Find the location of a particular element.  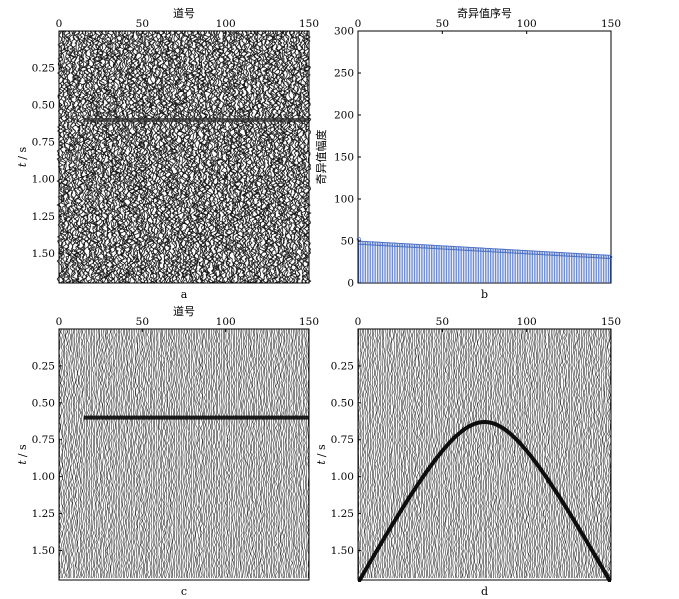

y-tick-label: 150 is located at coordinates (344, 158).